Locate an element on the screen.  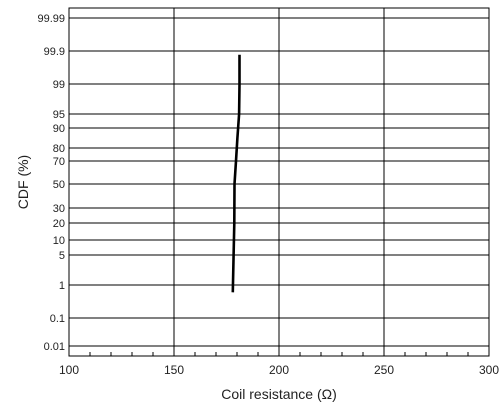
x-tick-label: 300 is located at coordinates (489, 370).